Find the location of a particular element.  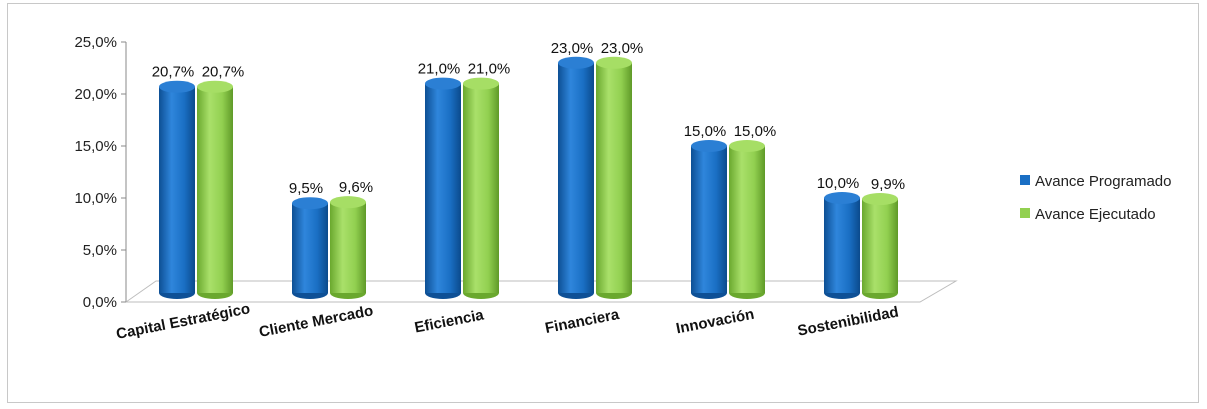

data-label: 10,0% is located at coordinates (838, 183).